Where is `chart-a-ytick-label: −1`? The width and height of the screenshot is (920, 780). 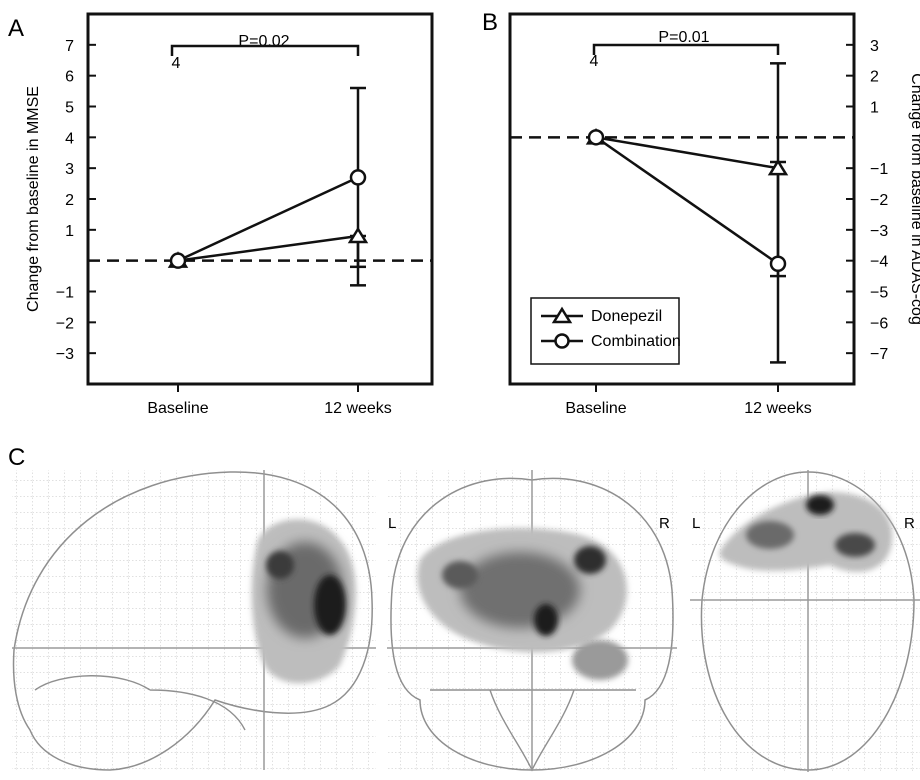 chart-a-ytick-label: −1 is located at coordinates (65, 293).